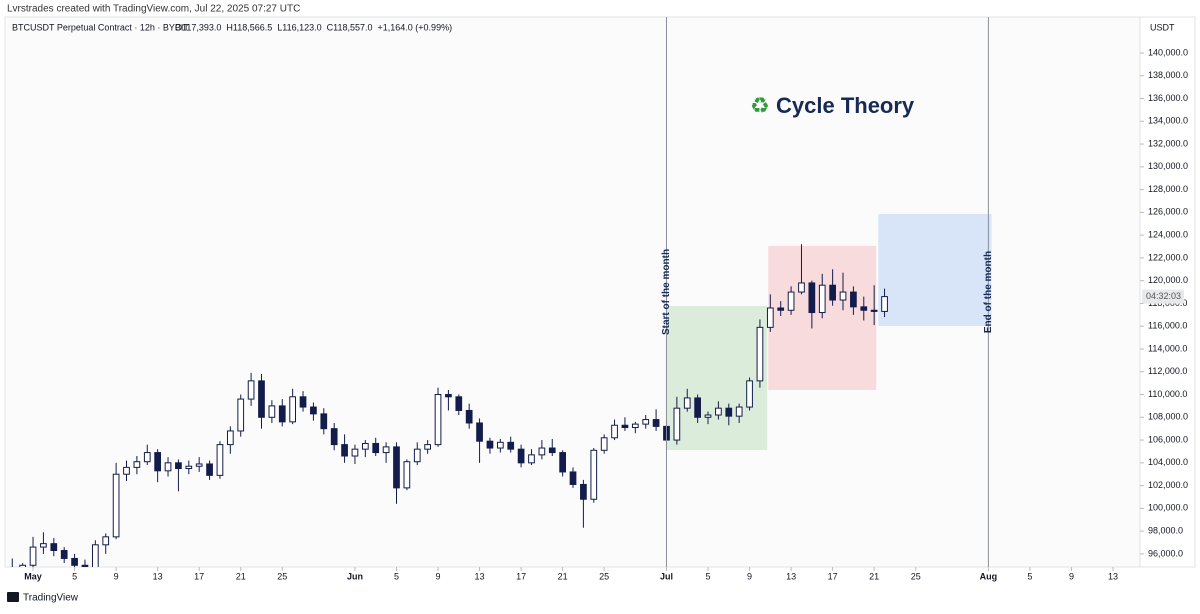 The image size is (1200, 614). I want to click on month-line-label: End of the month, so click(988, 292).